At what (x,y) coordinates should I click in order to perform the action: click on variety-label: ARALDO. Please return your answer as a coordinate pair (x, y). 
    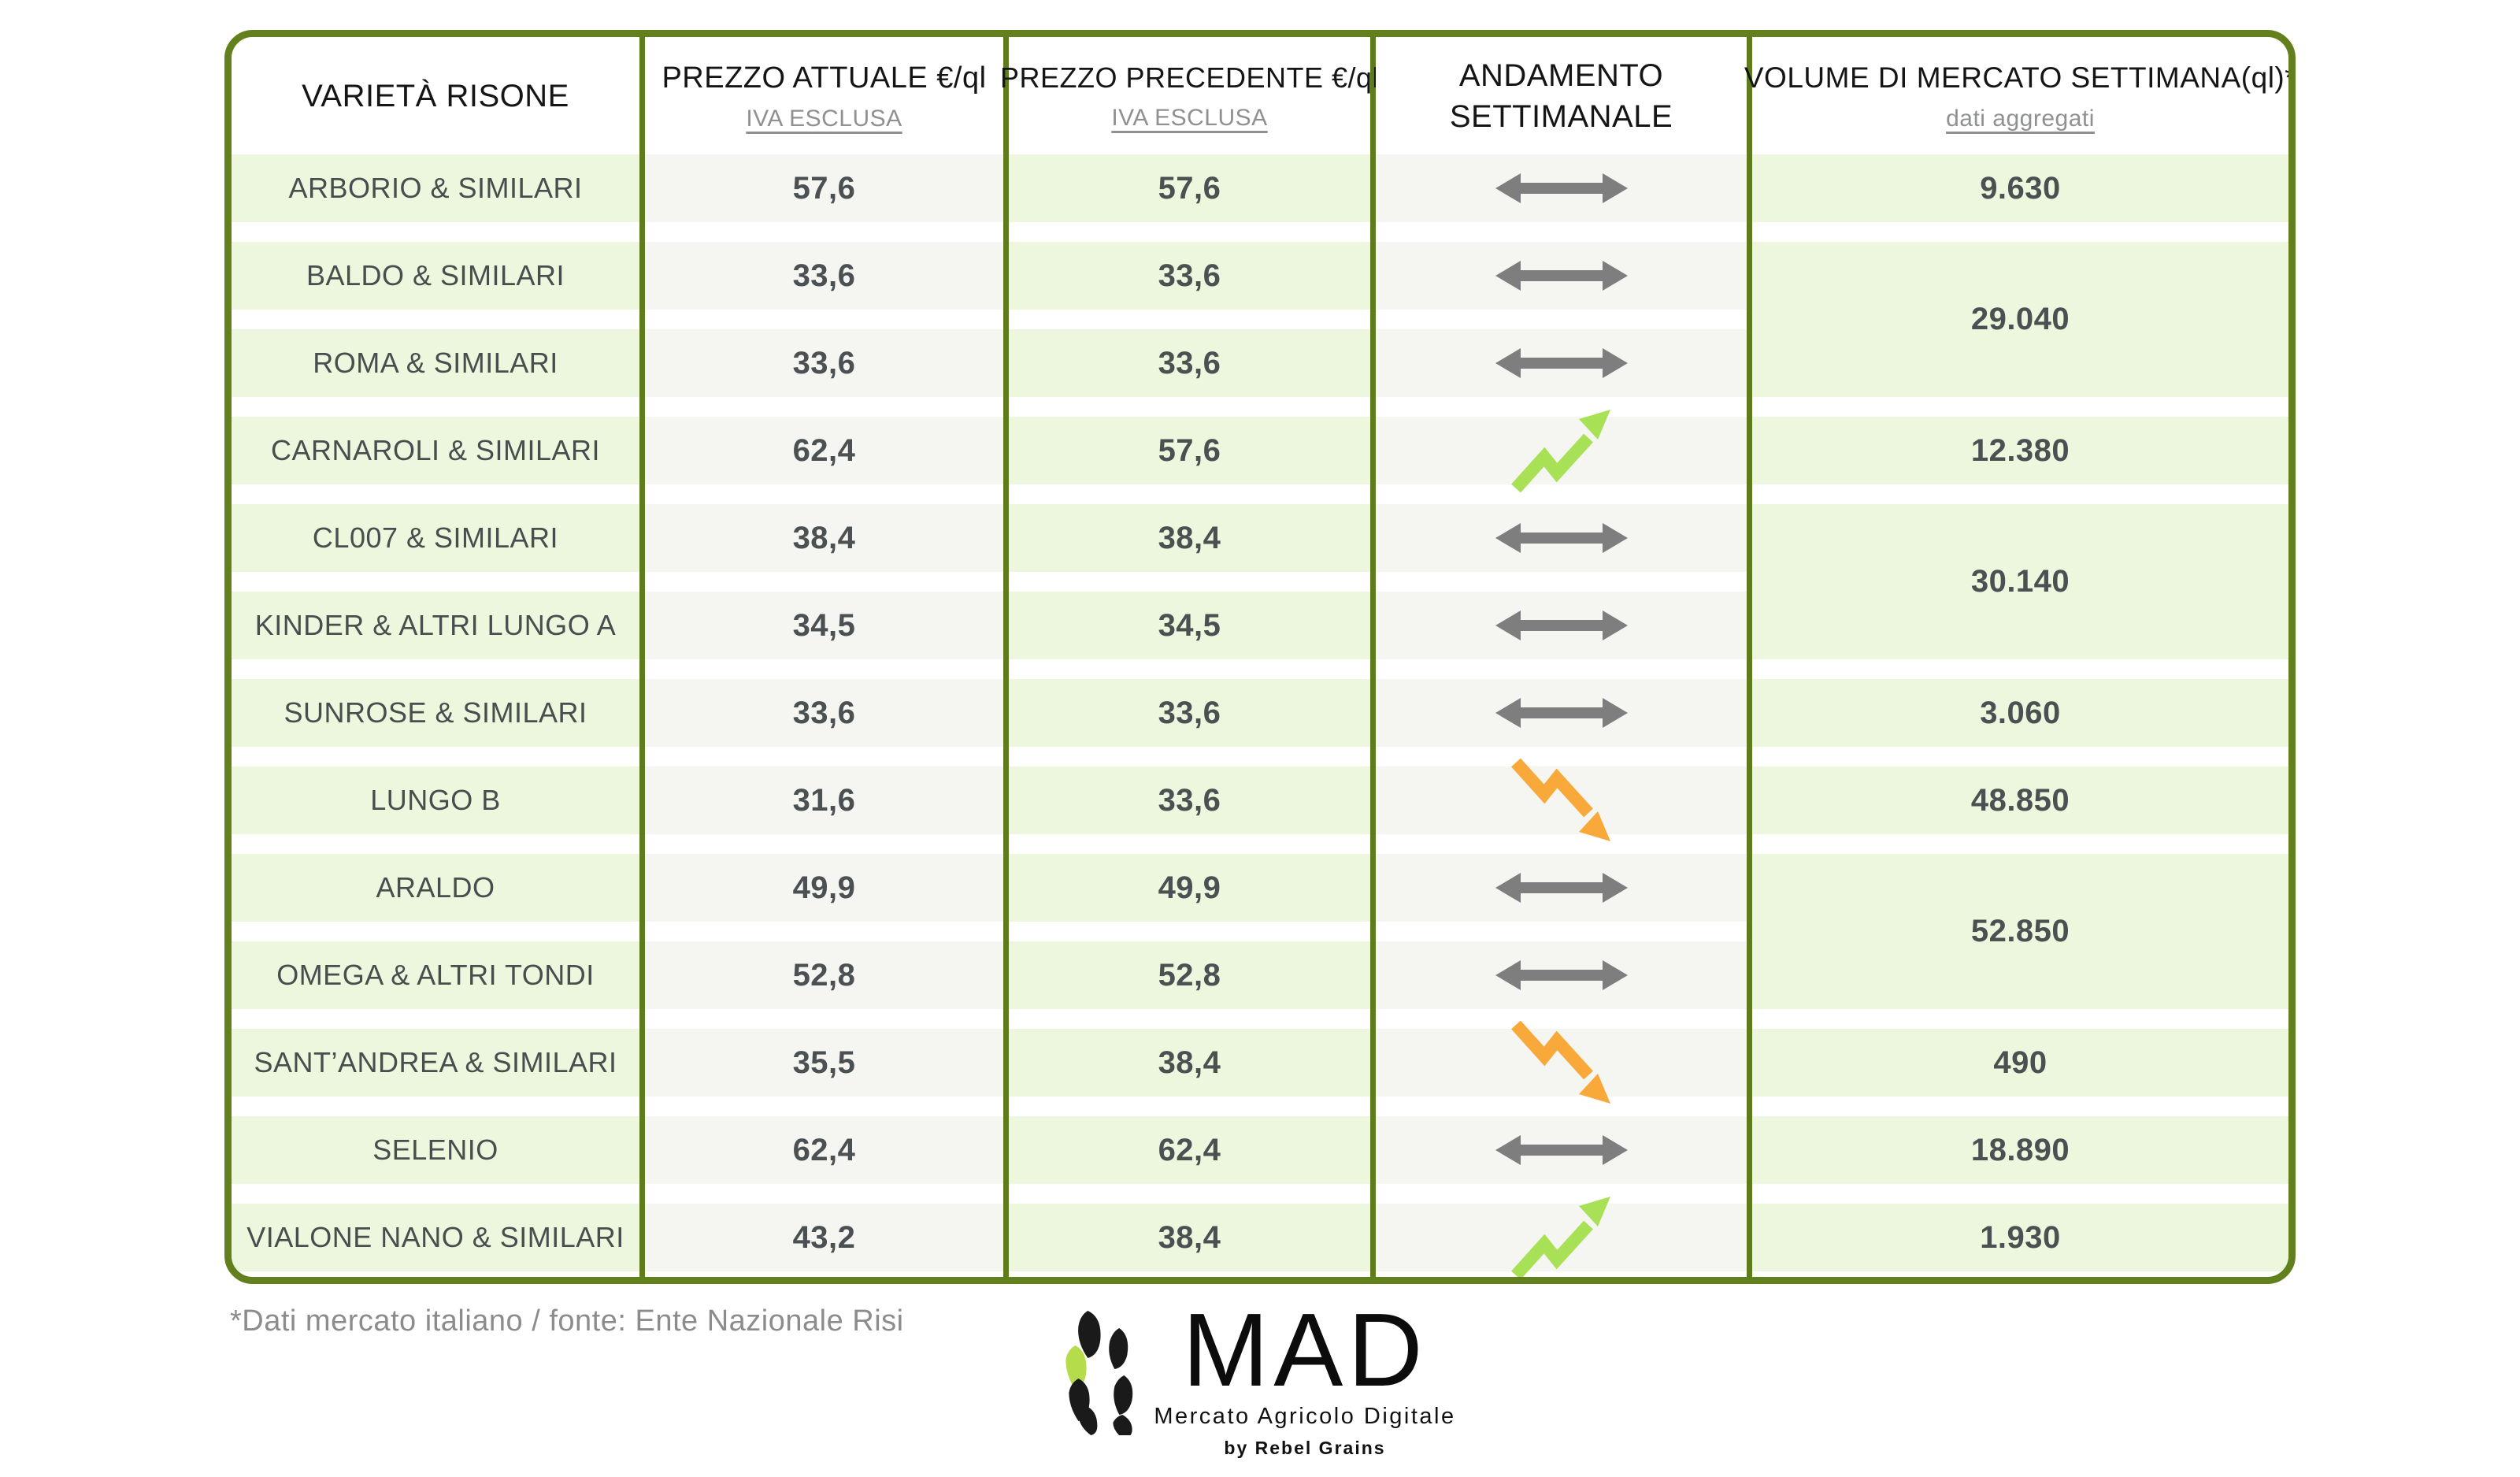
    Looking at the image, I should click on (435, 887).